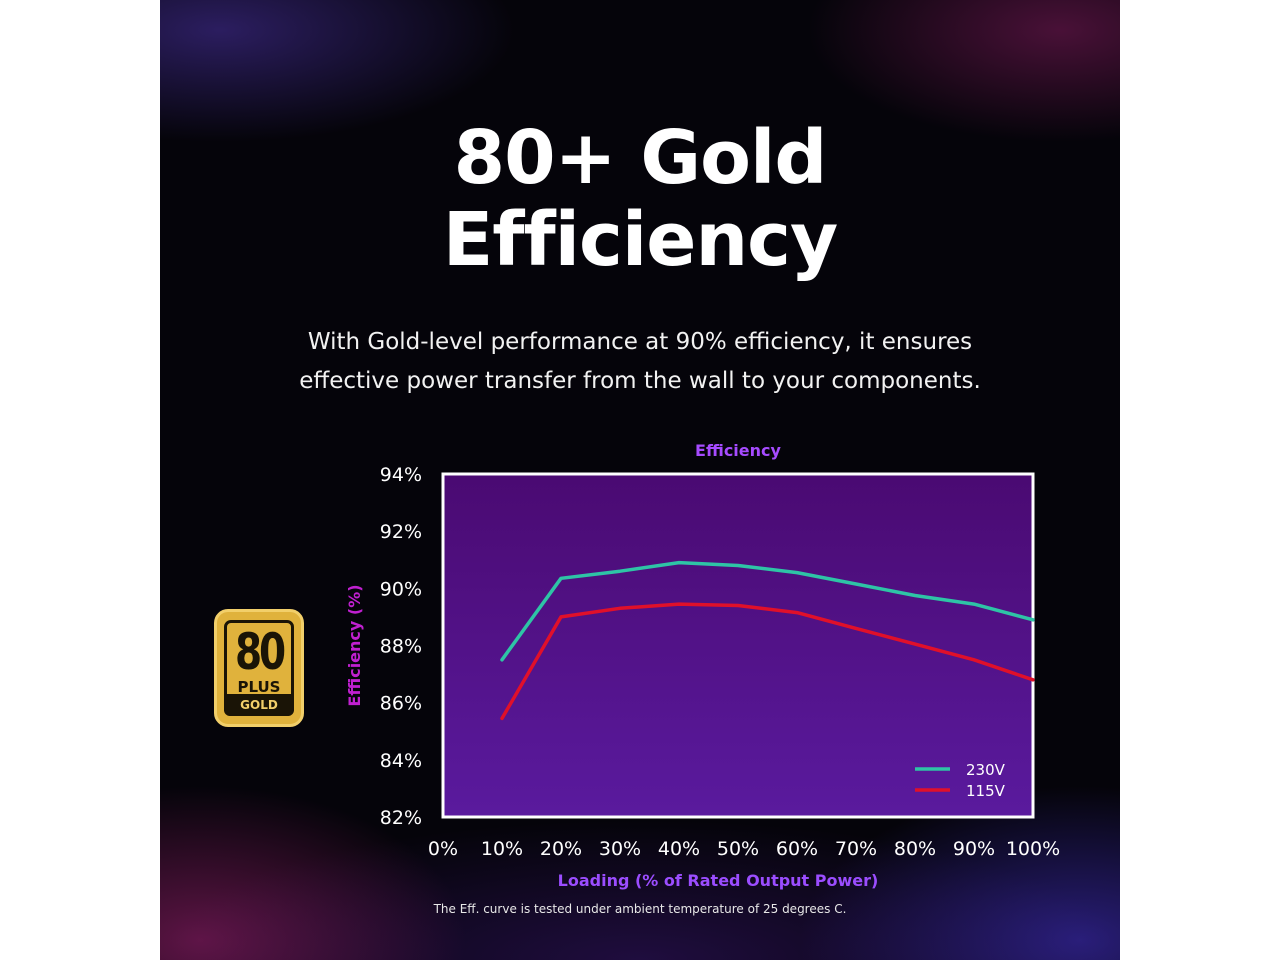  I want to click on legend-label-230v: 230V, so click(986, 770).